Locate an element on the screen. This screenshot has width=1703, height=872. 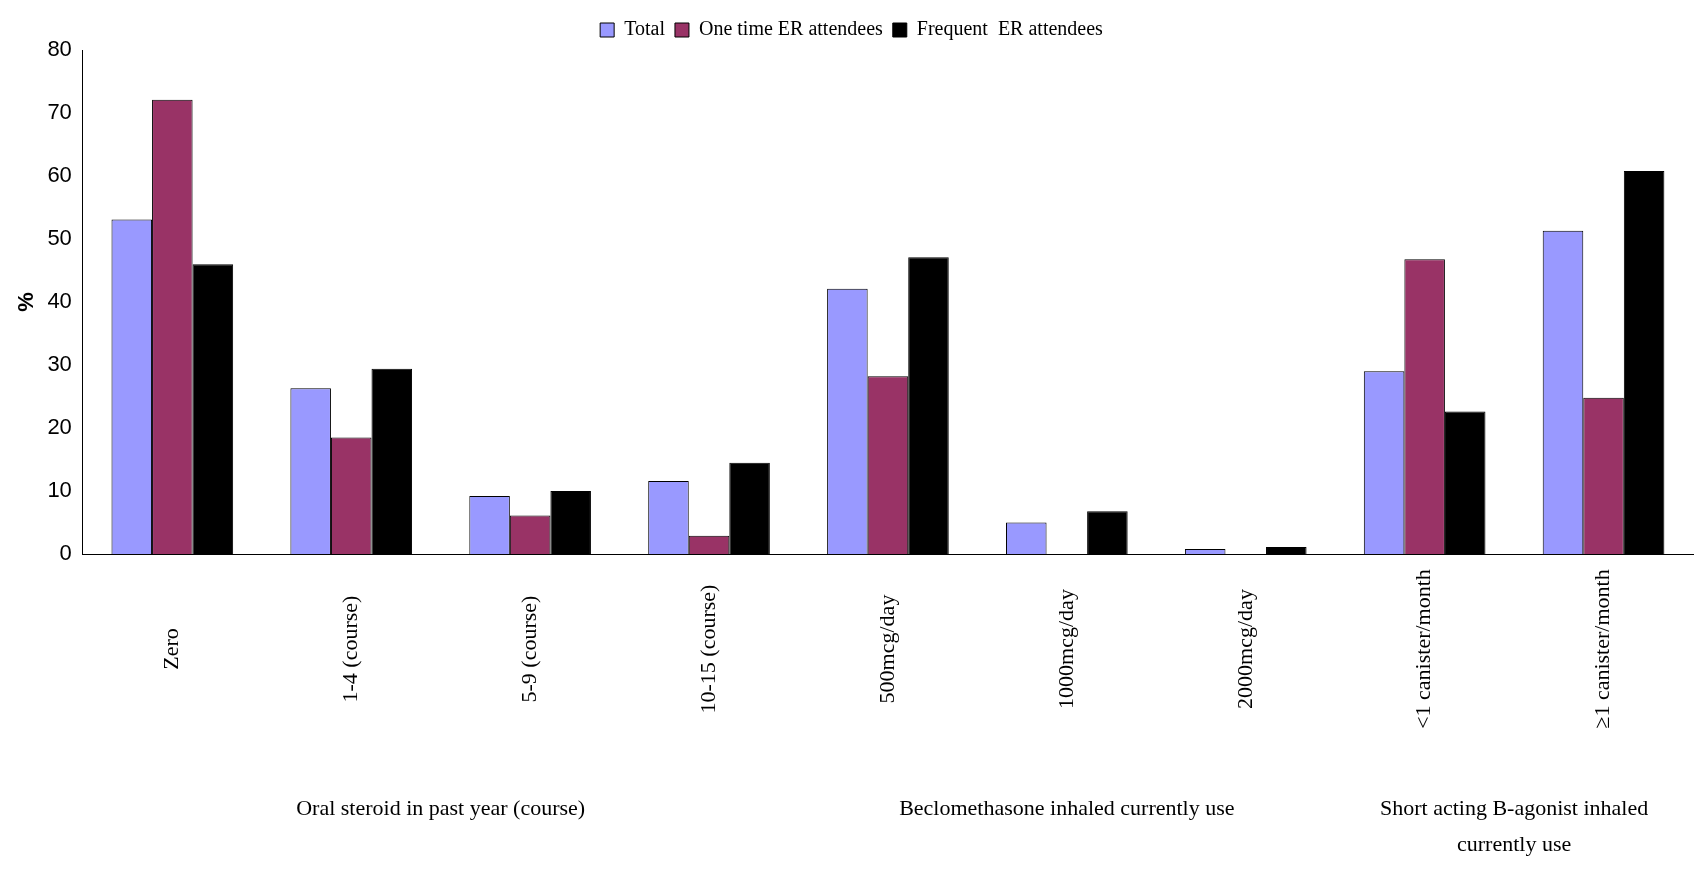
legend-label: Total is located at coordinates (645, 28).